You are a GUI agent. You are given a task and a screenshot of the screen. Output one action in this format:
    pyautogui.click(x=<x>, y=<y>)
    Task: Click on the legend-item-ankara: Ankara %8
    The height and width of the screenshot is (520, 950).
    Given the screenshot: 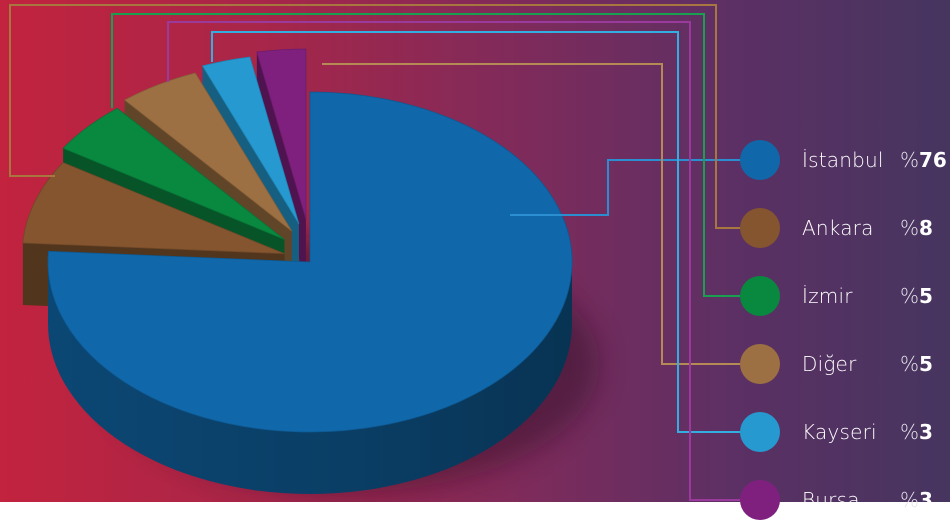 What is the action you would take?
    pyautogui.click(x=845, y=228)
    